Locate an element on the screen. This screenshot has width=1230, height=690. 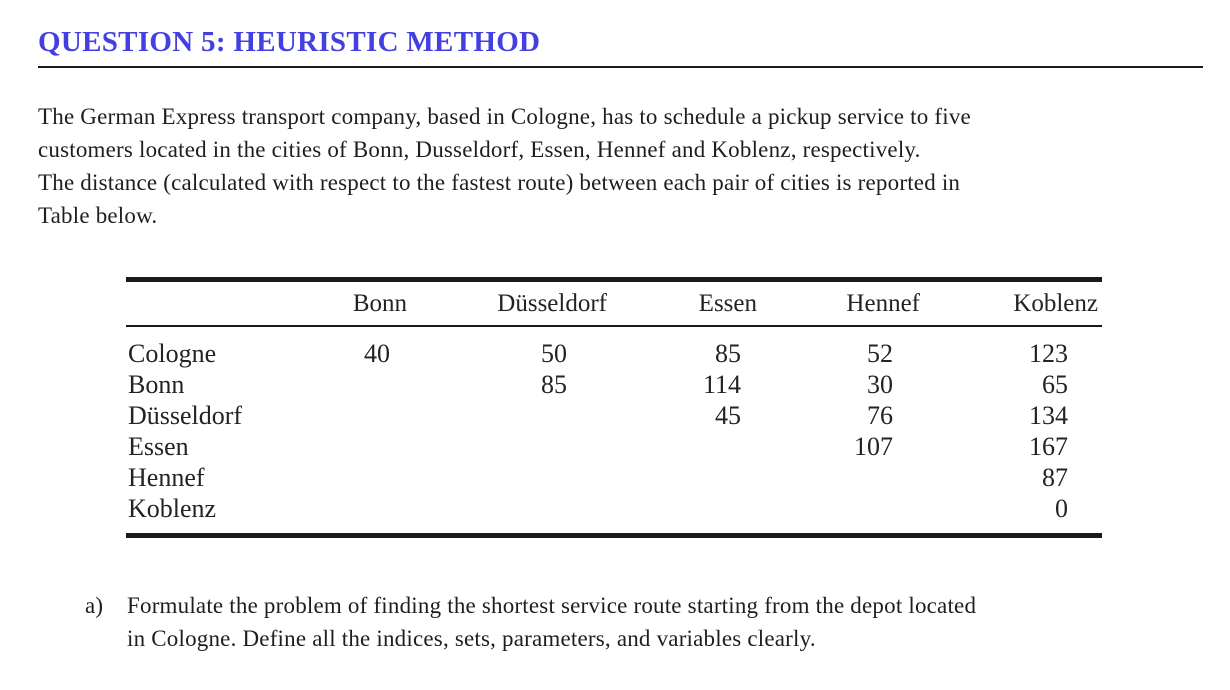
distance-cell: 114 is located at coordinates (721, 384).